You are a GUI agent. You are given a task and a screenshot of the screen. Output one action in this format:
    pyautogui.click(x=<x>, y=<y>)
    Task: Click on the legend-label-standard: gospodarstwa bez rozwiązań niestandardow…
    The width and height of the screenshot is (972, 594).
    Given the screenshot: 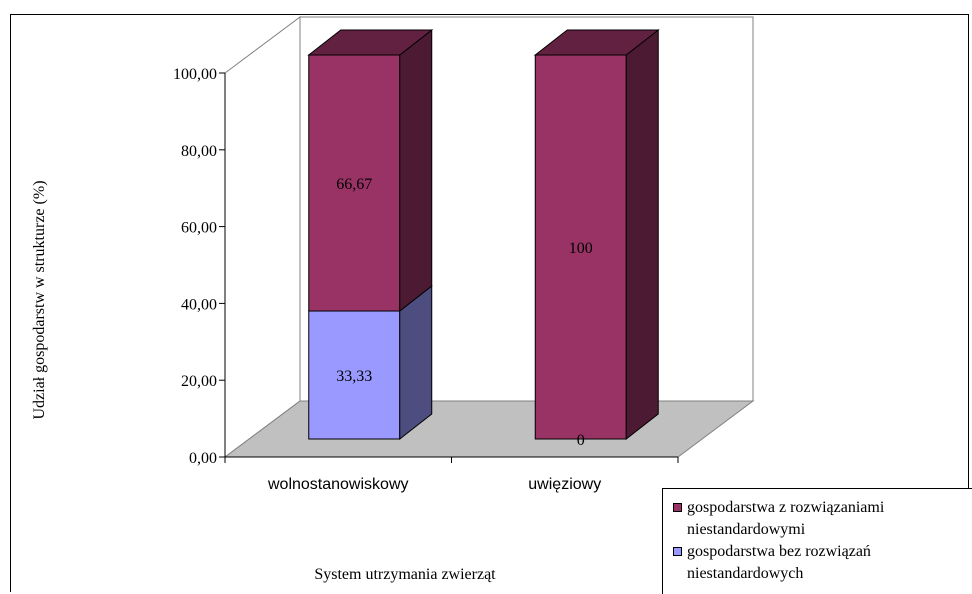 What is the action you would take?
    pyautogui.click(x=779, y=562)
    